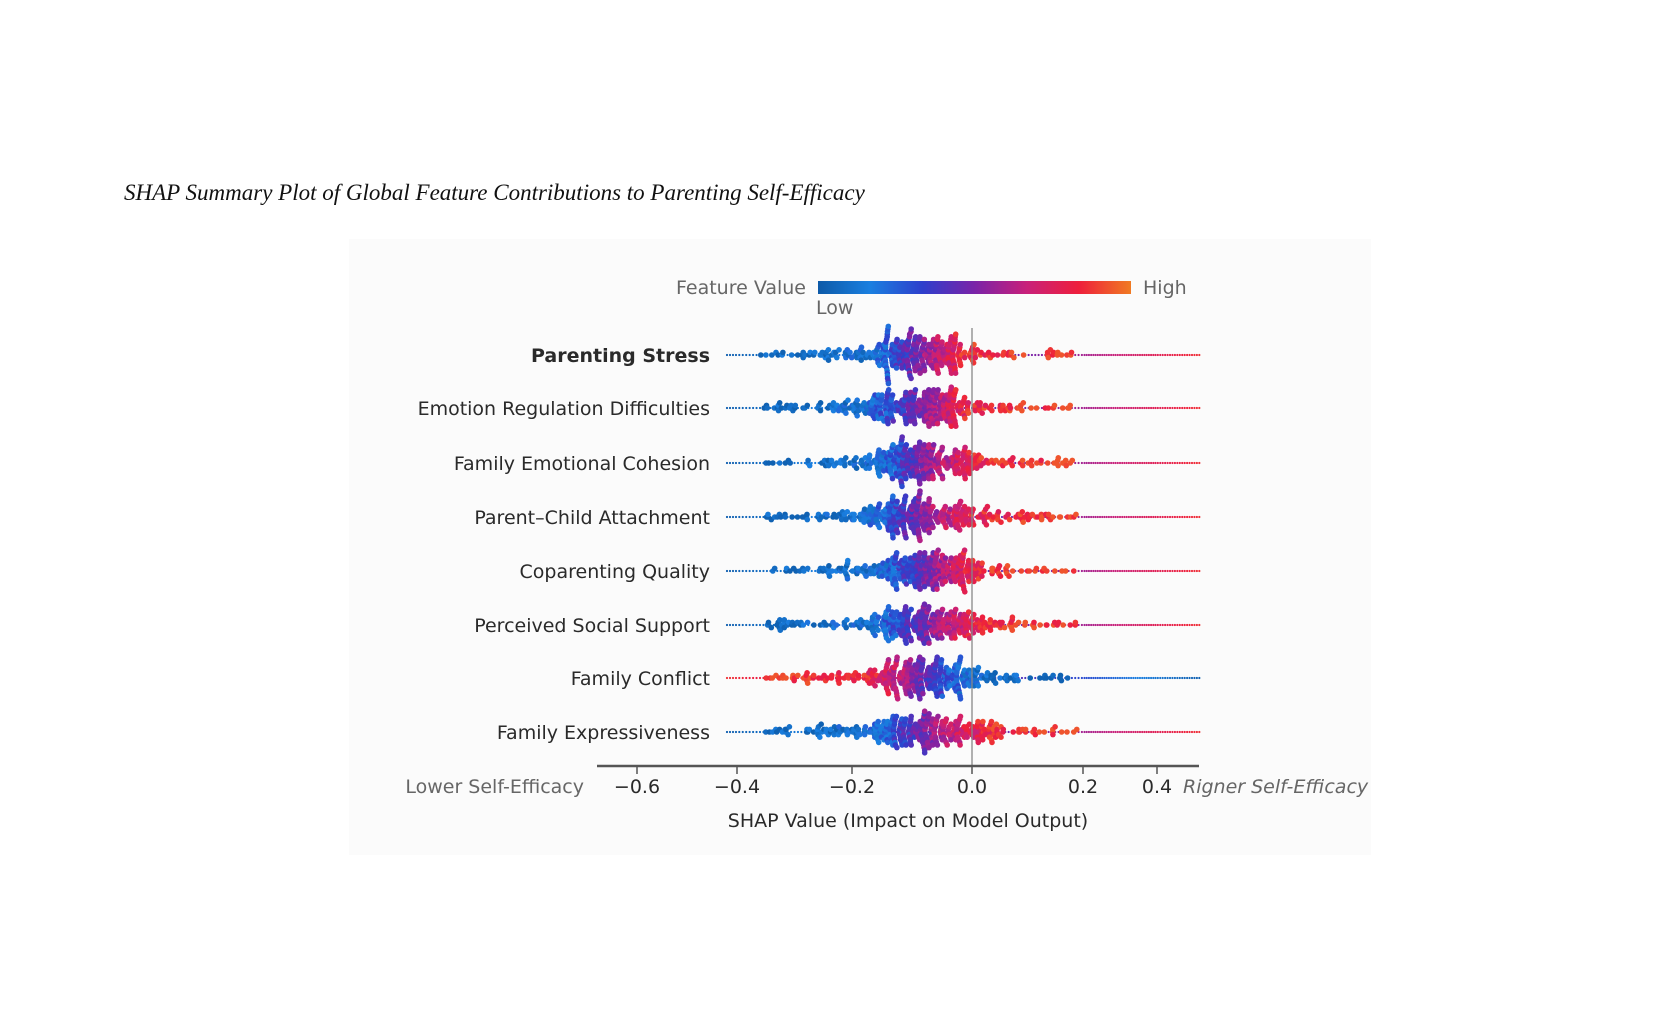 This screenshot has width=1677, height=1023. What do you see at coordinates (837, 516) in the screenshot?
I see `feature-row: Parent–Child Attachment` at bounding box center [837, 516].